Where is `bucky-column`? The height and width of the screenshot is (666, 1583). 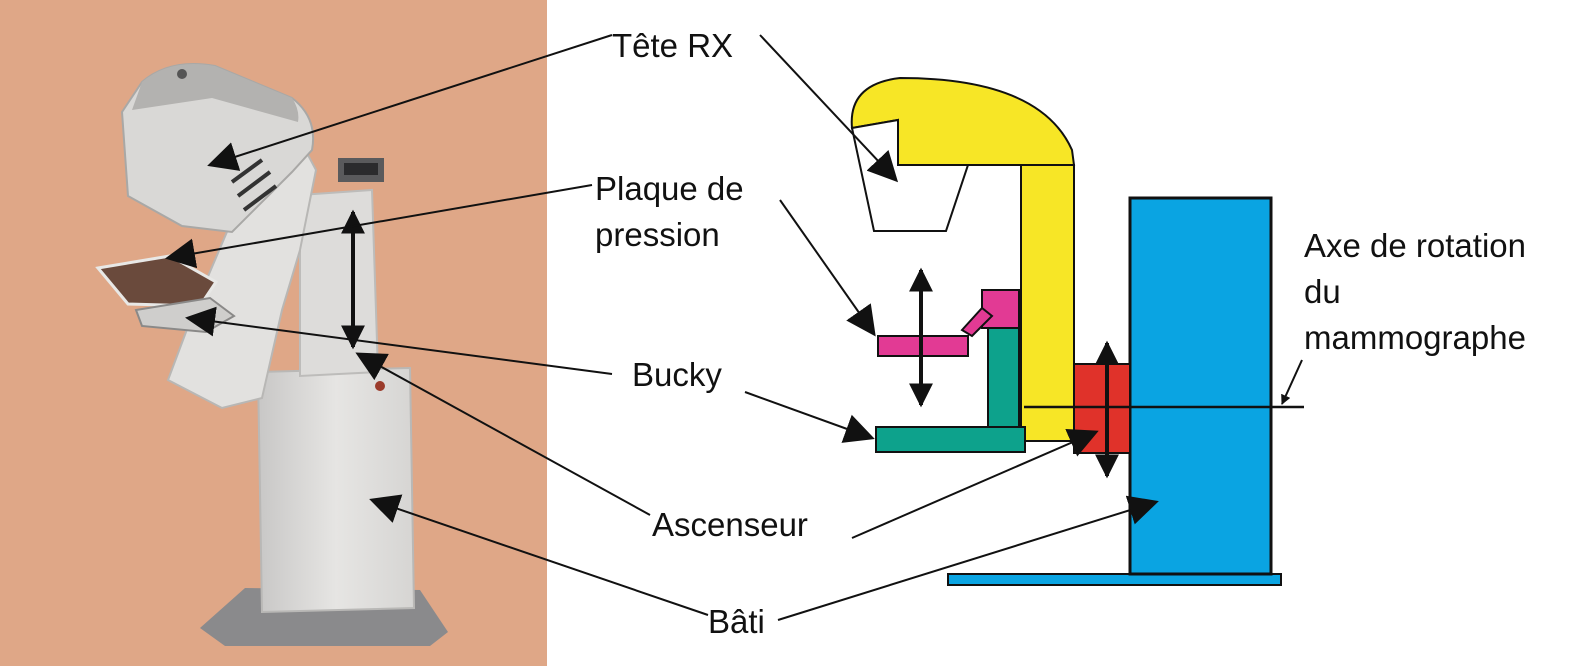
bucky-column is located at coordinates (1003, 378).